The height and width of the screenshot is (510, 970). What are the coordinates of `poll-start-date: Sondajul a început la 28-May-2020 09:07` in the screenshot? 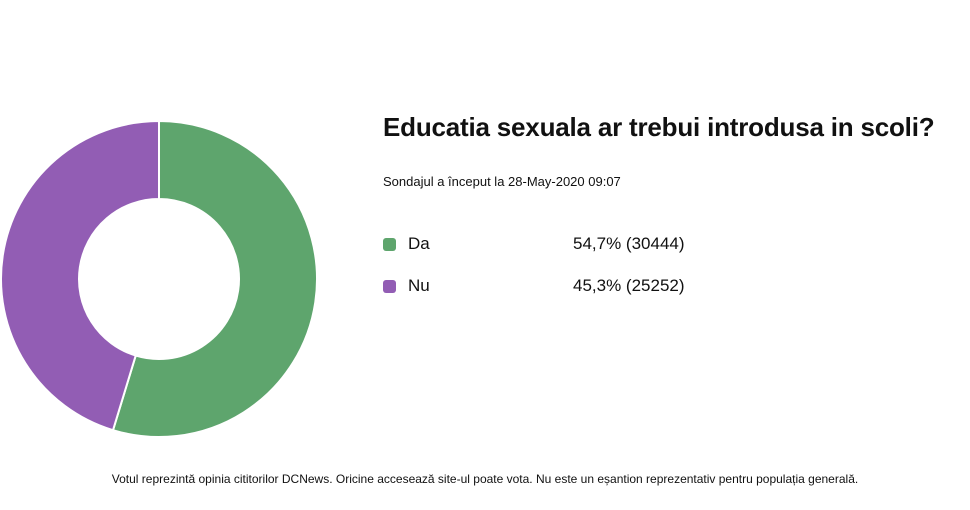 It's located at (502, 181).